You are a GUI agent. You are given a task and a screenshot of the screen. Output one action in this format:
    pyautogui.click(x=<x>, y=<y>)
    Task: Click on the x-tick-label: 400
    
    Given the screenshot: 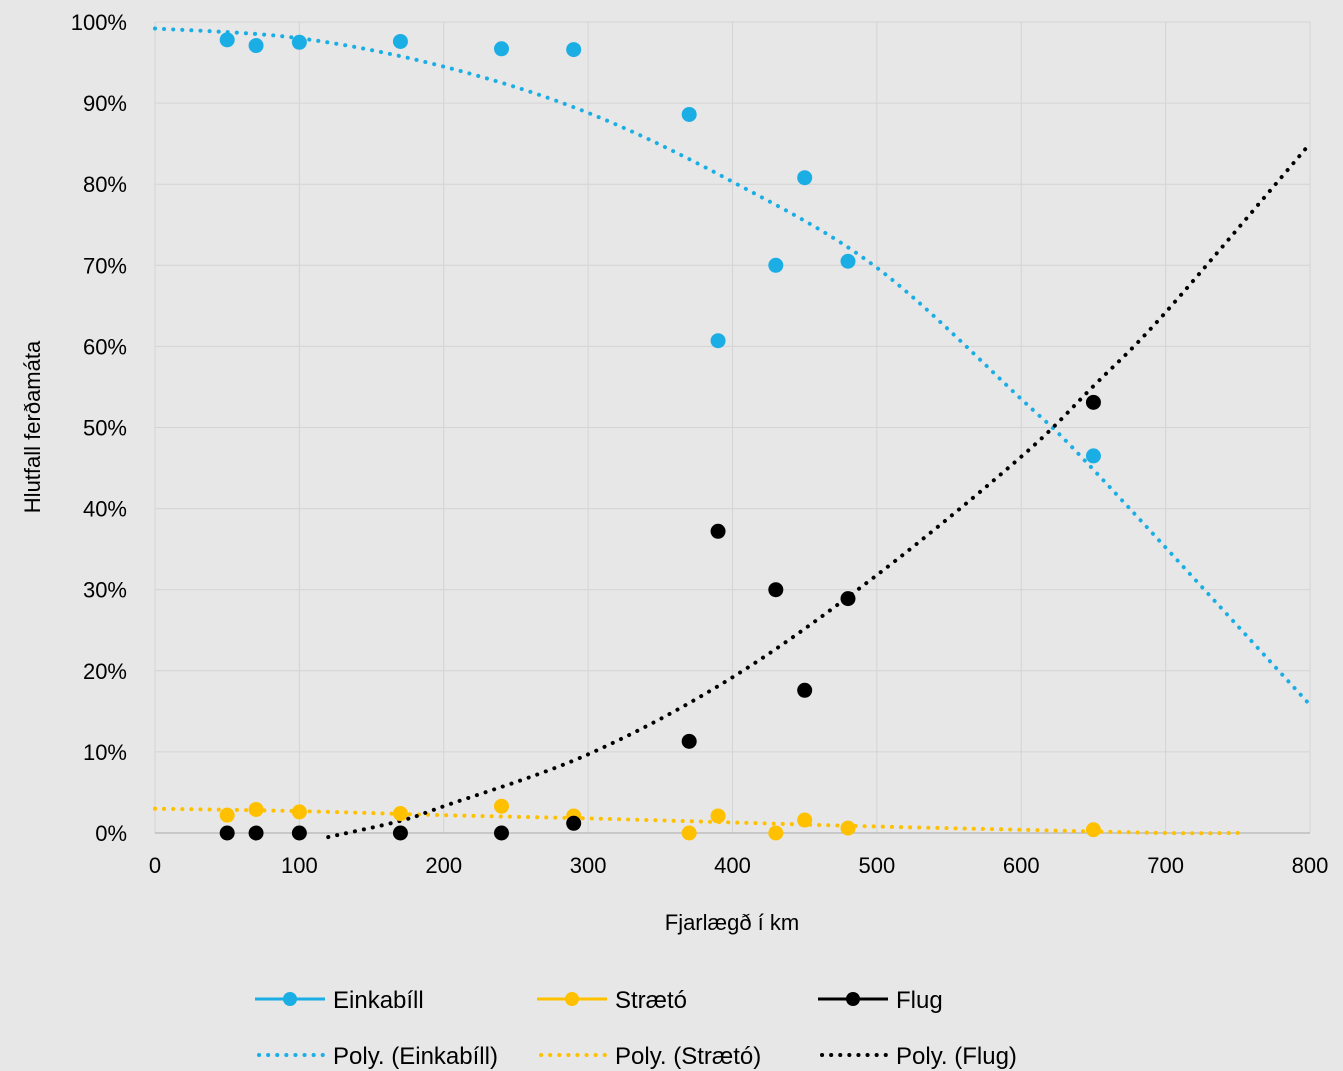 What is the action you would take?
    pyautogui.click(x=732, y=865)
    